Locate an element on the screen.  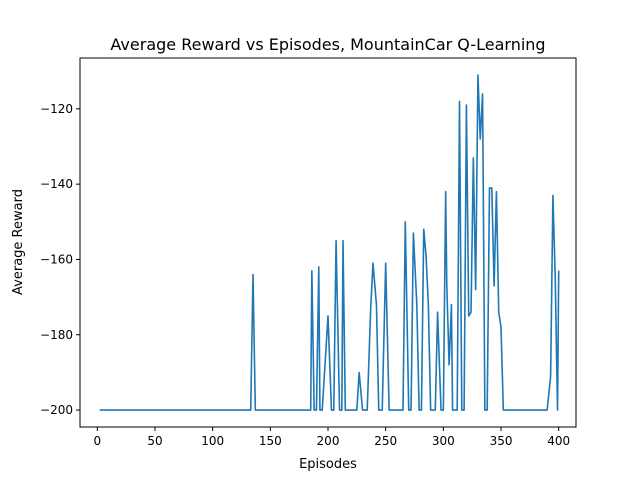
x-axis-label: Episodes is located at coordinates (328, 464).